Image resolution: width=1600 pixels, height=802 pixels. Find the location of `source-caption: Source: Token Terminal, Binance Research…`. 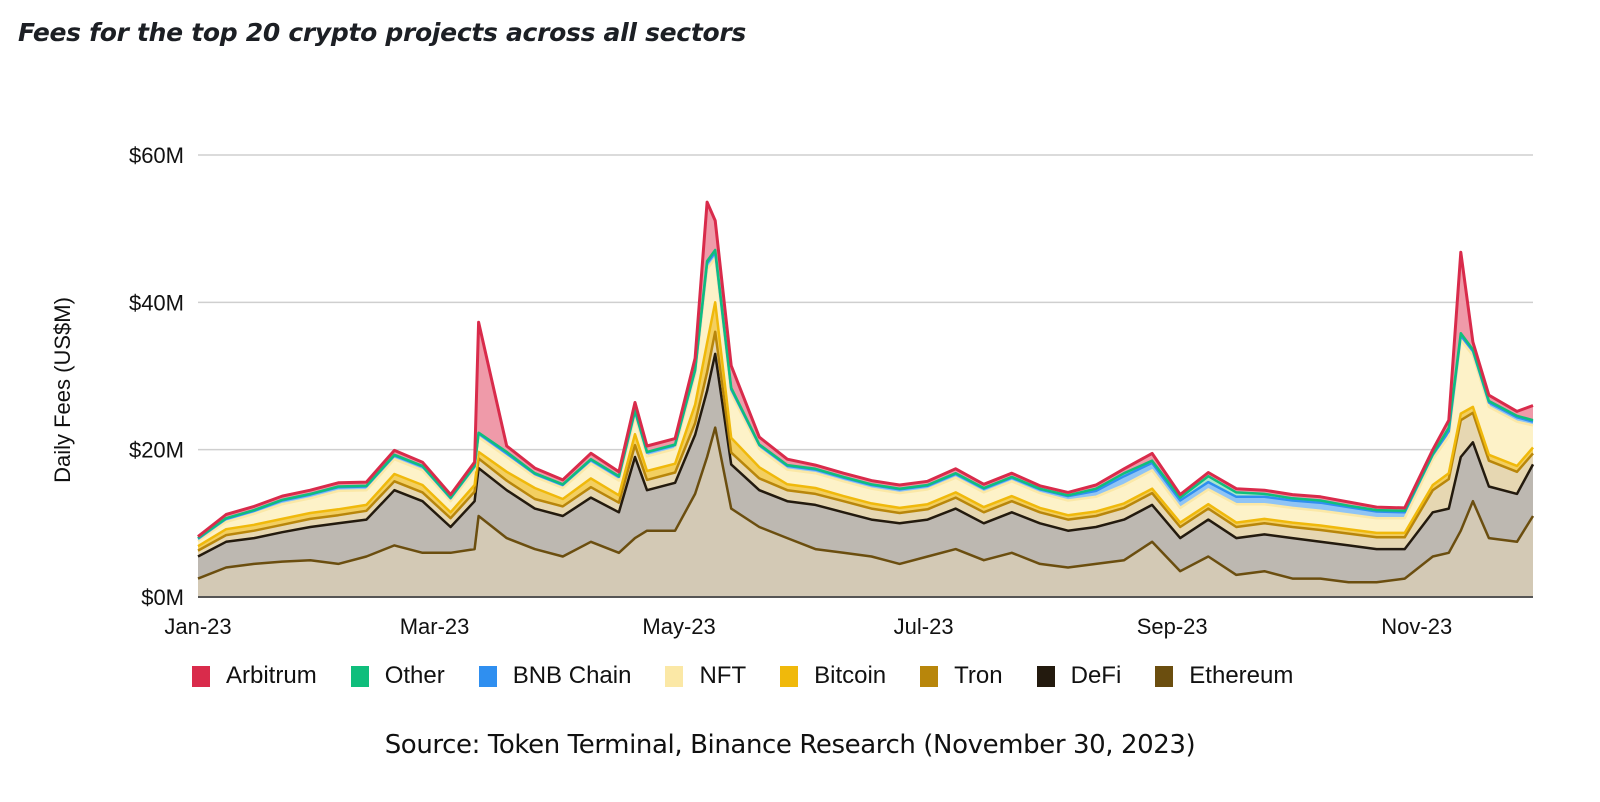

source-caption: Source: Token Terminal, Binance Research… is located at coordinates (790, 745).